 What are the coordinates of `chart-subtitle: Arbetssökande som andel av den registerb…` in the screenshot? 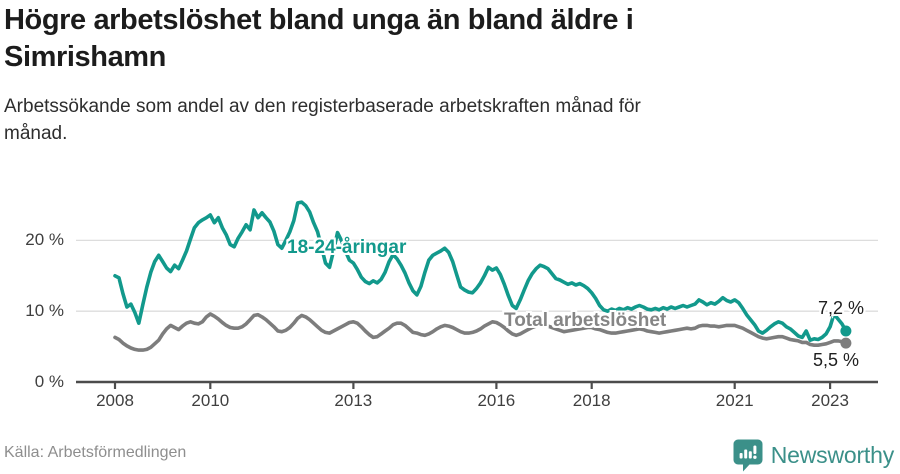 It's located at (434, 120).